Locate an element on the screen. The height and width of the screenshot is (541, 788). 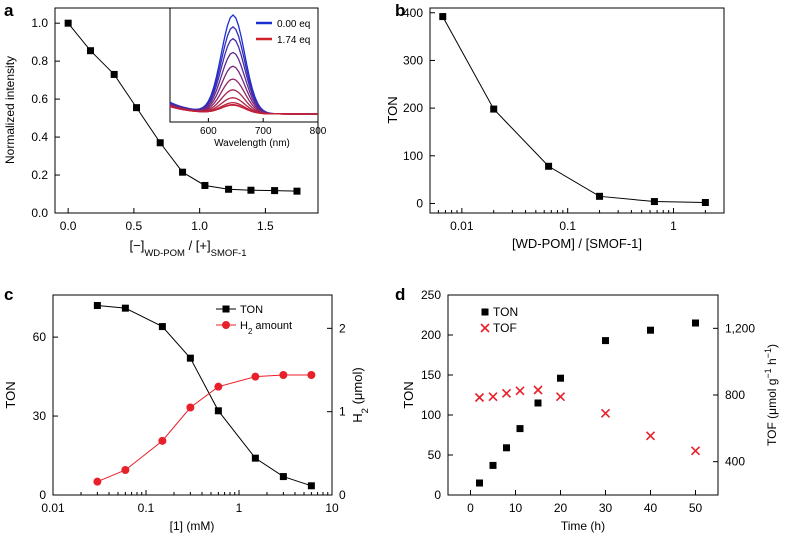
panel-c-legend-label: H2 amount is located at coordinates (266, 328).